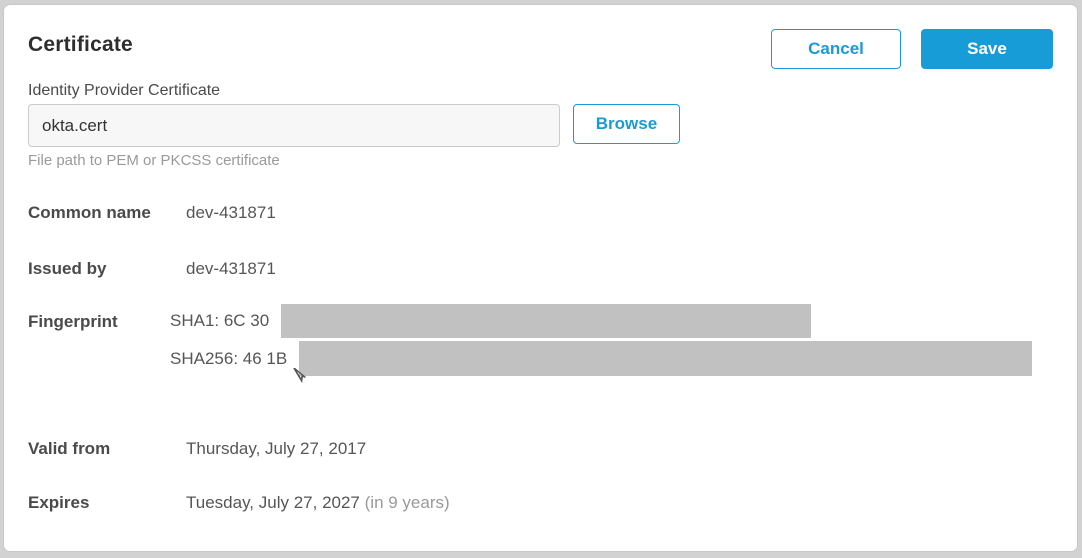  I want to click on fingerprint-sha256-text: SHA256: 46 1B, so click(229, 358).